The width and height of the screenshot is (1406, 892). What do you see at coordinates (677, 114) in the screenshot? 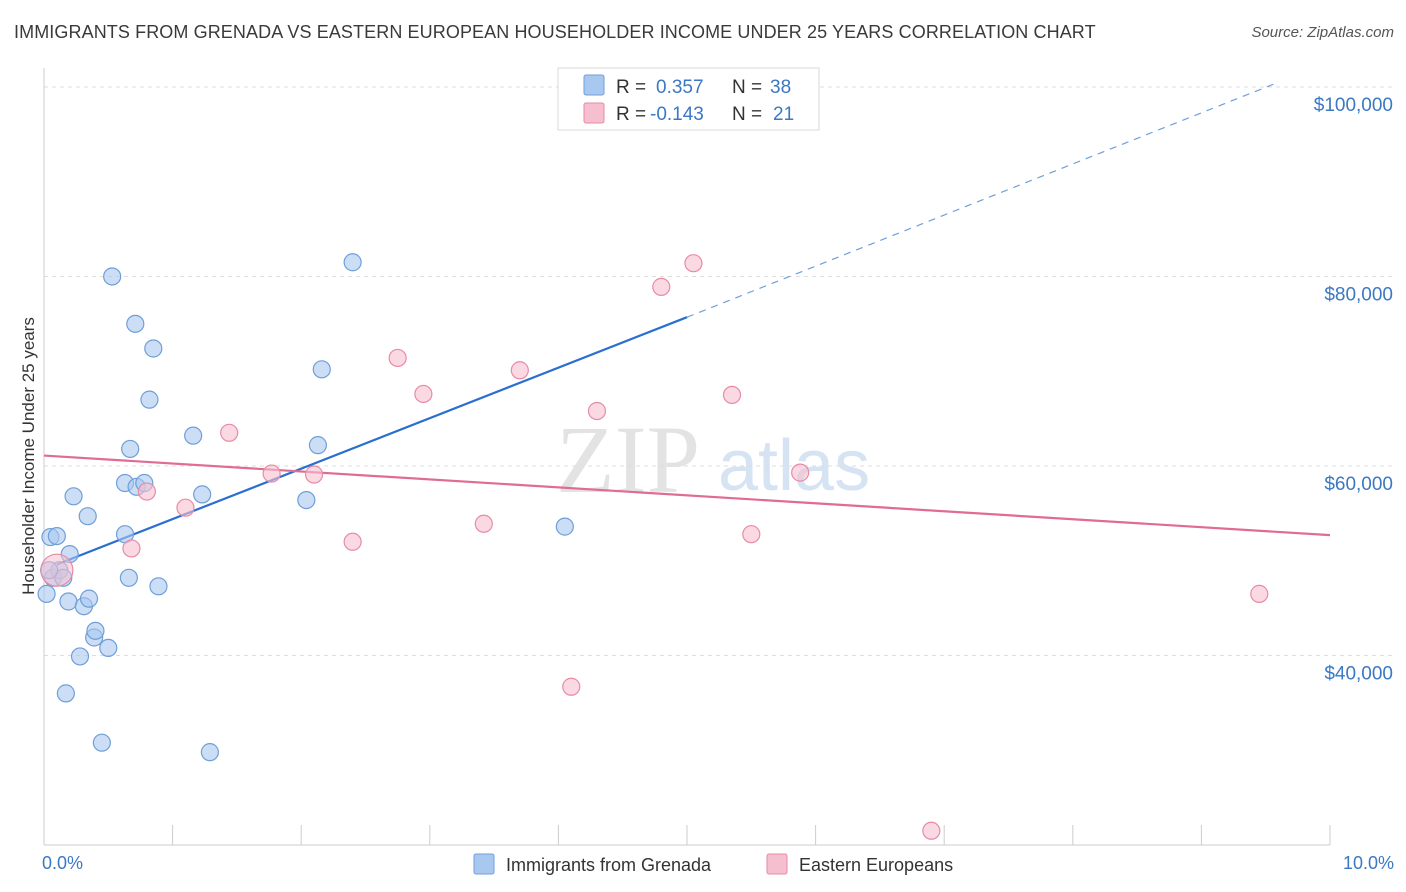
I see `legend-r-value-2: -0.143` at bounding box center [677, 114].